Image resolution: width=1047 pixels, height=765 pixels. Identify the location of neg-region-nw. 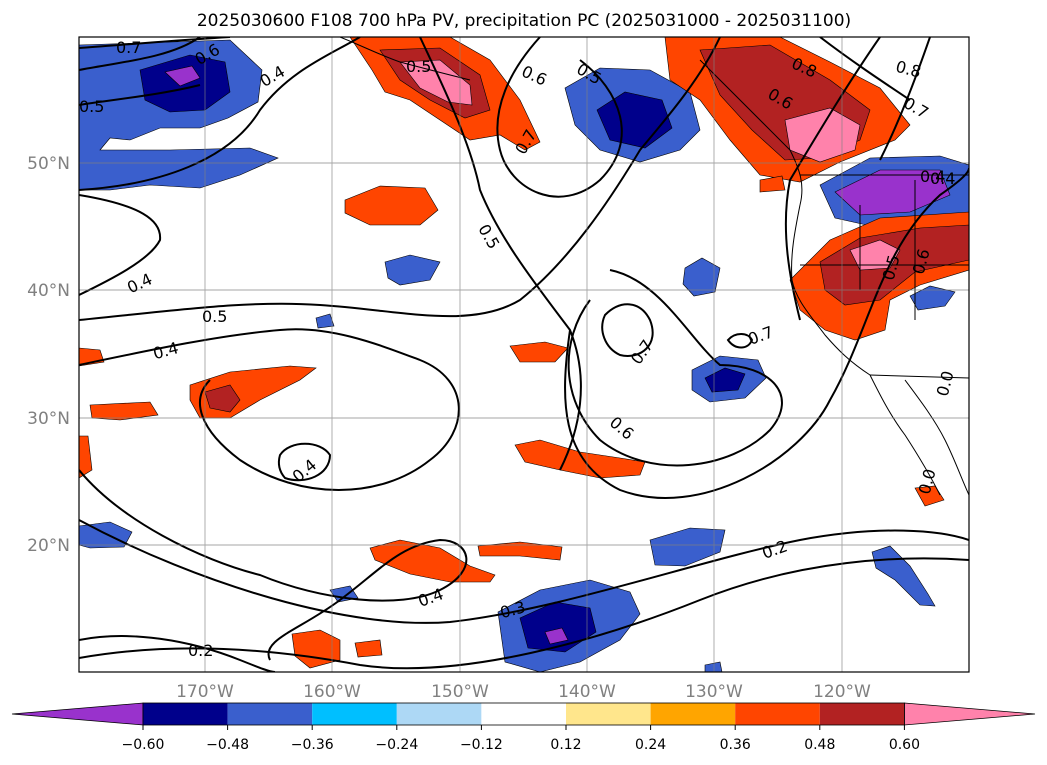
(179, 115).